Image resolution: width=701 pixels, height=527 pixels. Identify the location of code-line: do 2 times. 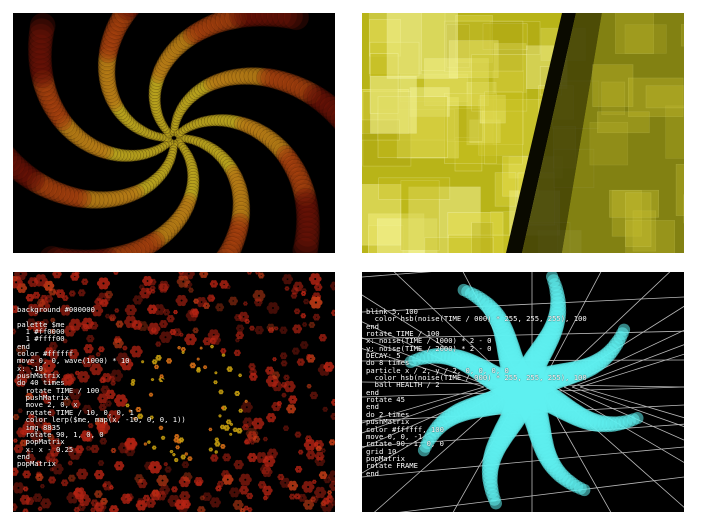
(388, 414).